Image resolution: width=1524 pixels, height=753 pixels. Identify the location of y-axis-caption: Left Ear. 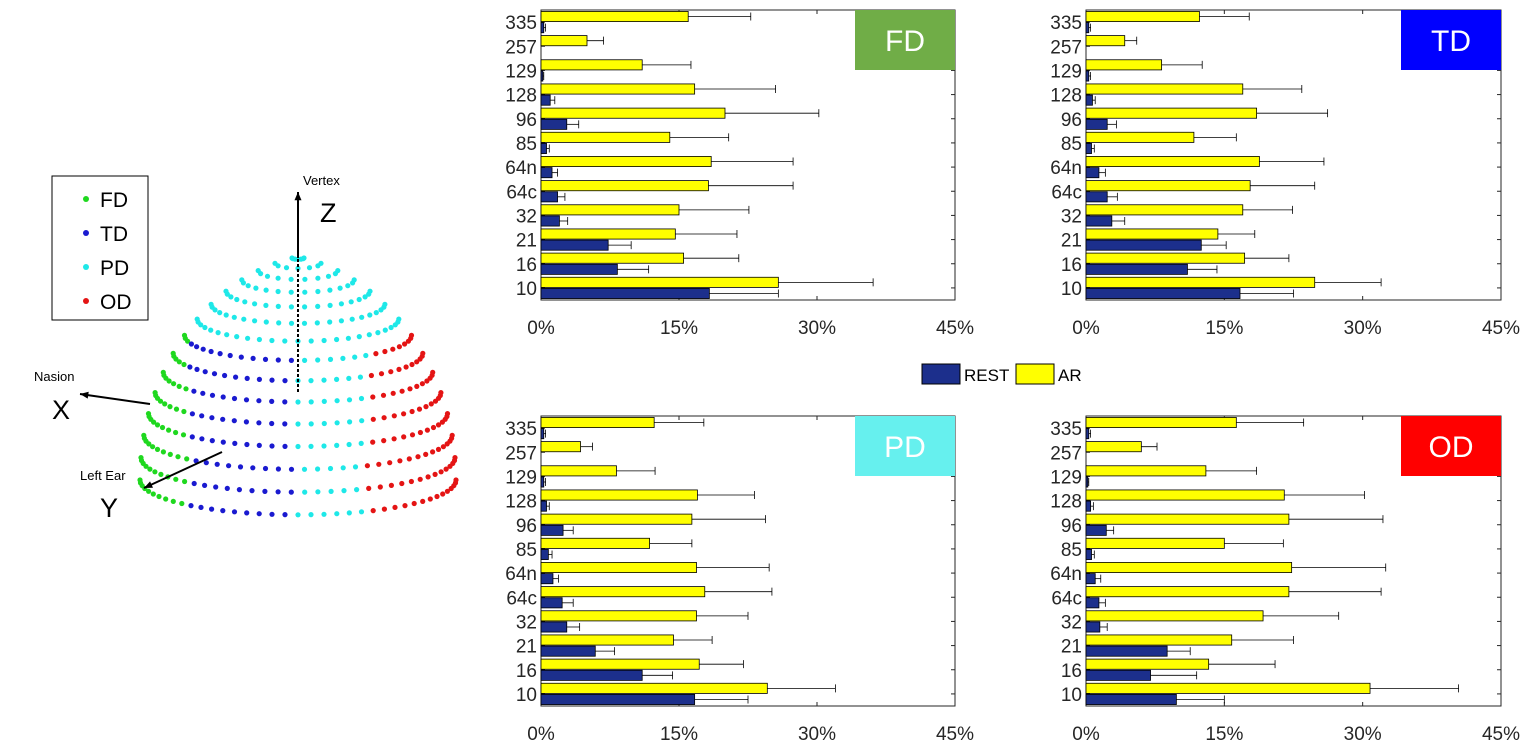
(103, 475).